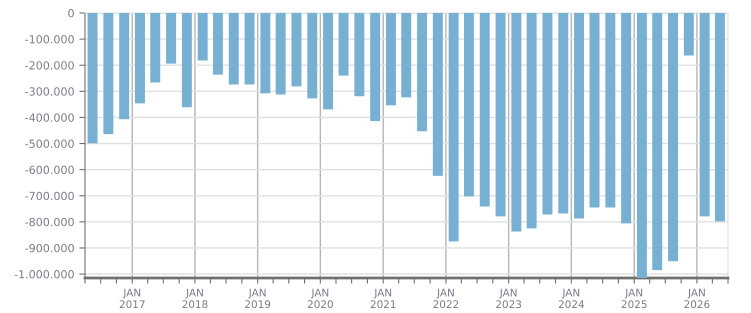 This screenshot has height=313, width=751. What do you see at coordinates (132, 298) in the screenshot?
I see `x-tick-label: JAN 2017` at bounding box center [132, 298].